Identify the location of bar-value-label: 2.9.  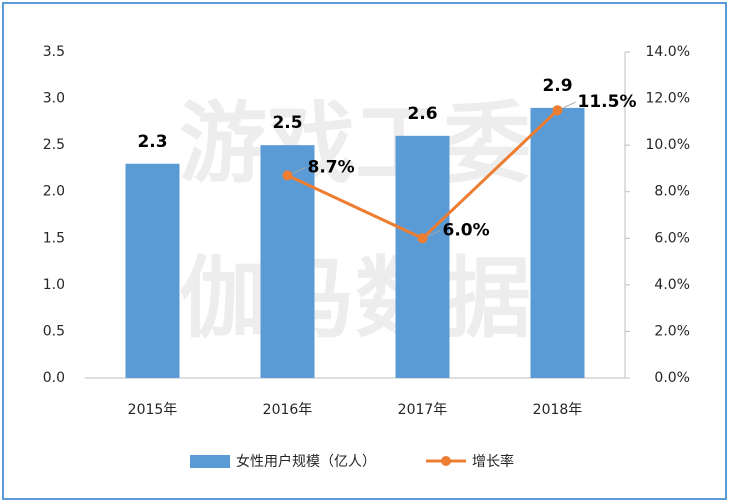
(557, 86).